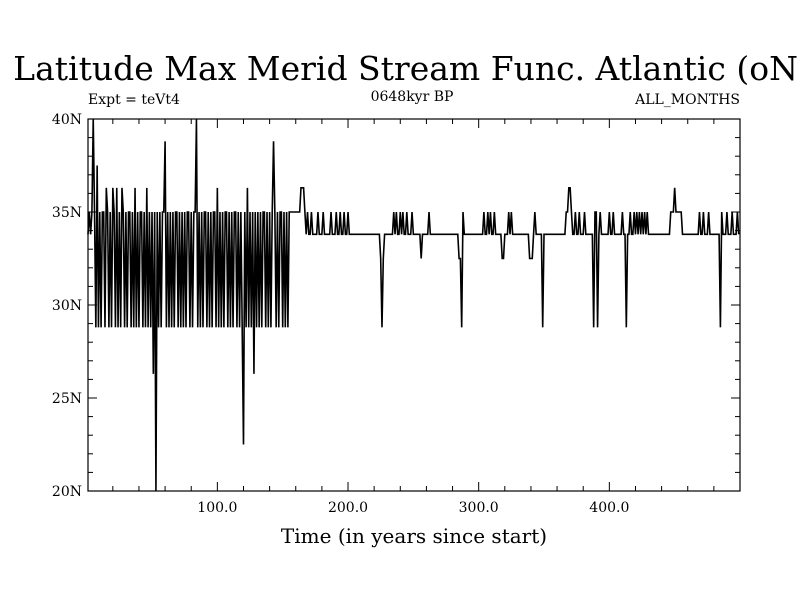 The image size is (800, 600). Describe the element at coordinates (67, 213) in the screenshot. I see `y-tick-label: 35N` at that location.